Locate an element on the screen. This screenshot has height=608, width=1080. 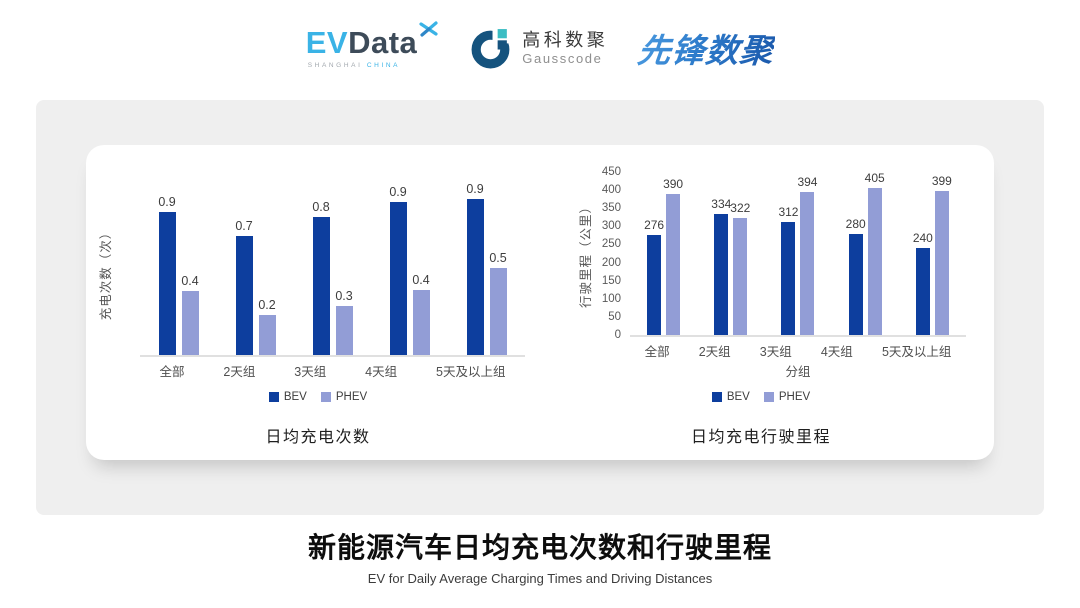
bar-value-label: 0.5 is located at coordinates (498, 257).